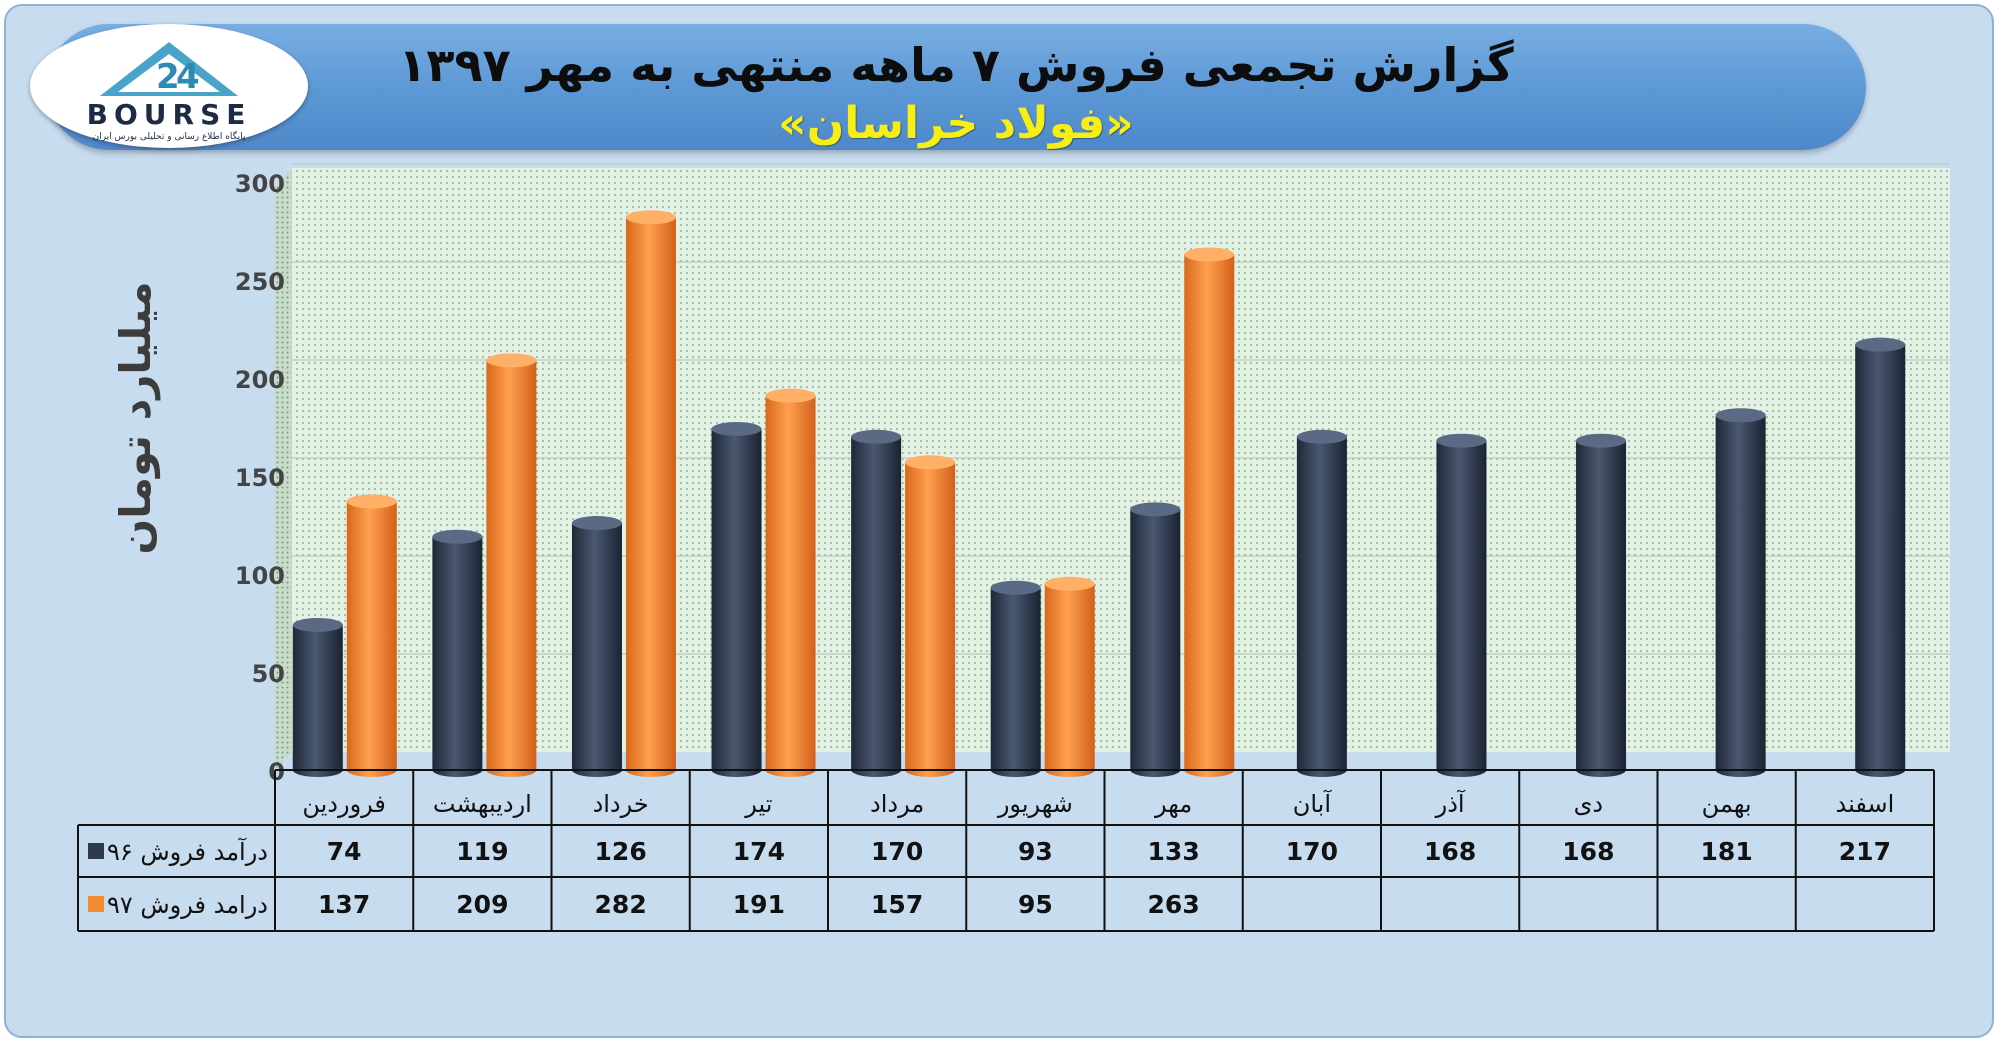 The image size is (2000, 1044). Describe the element at coordinates (482, 804) in the screenshot. I see `x-tick-label: اردیبهشت` at that location.